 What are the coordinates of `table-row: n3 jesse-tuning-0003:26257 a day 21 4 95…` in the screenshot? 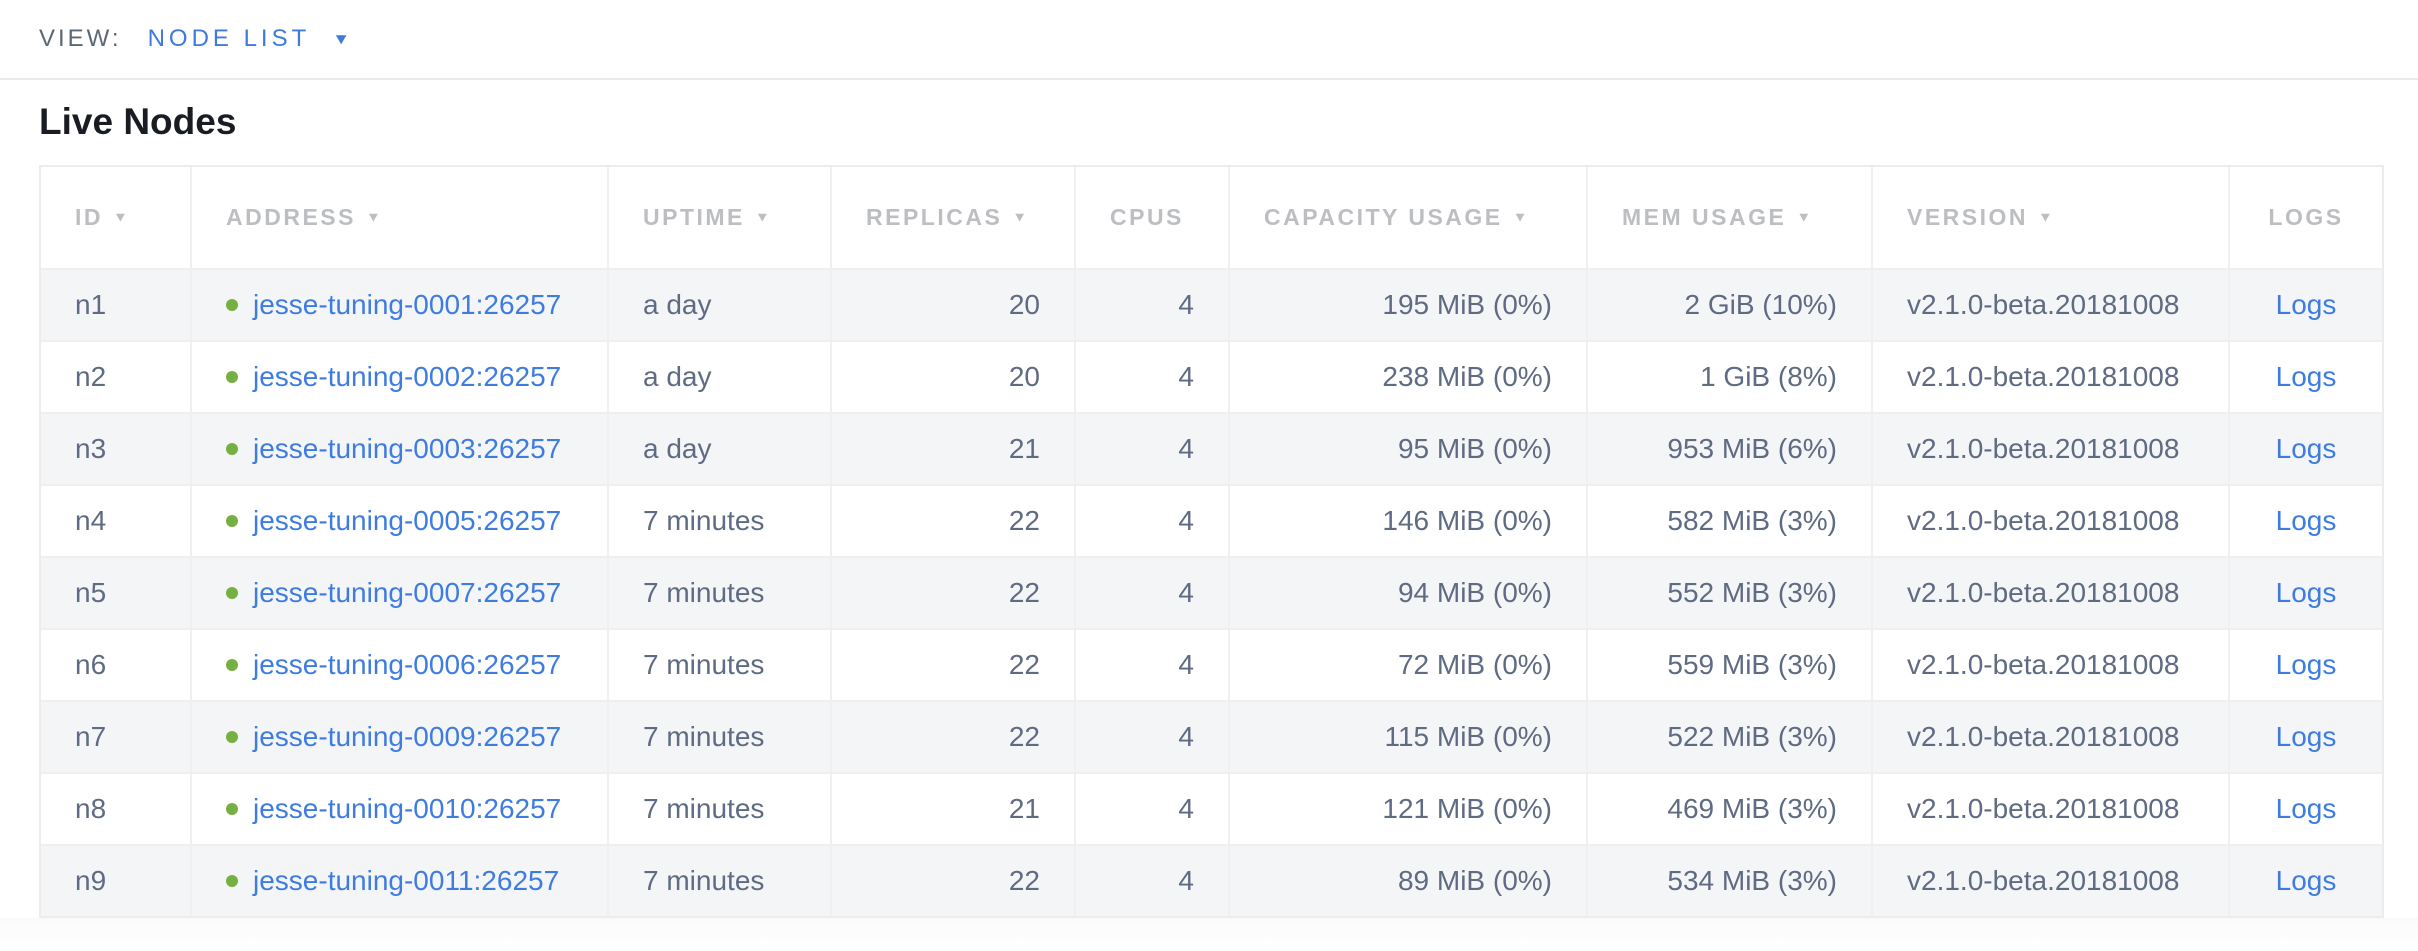 It's located at (1211, 448).